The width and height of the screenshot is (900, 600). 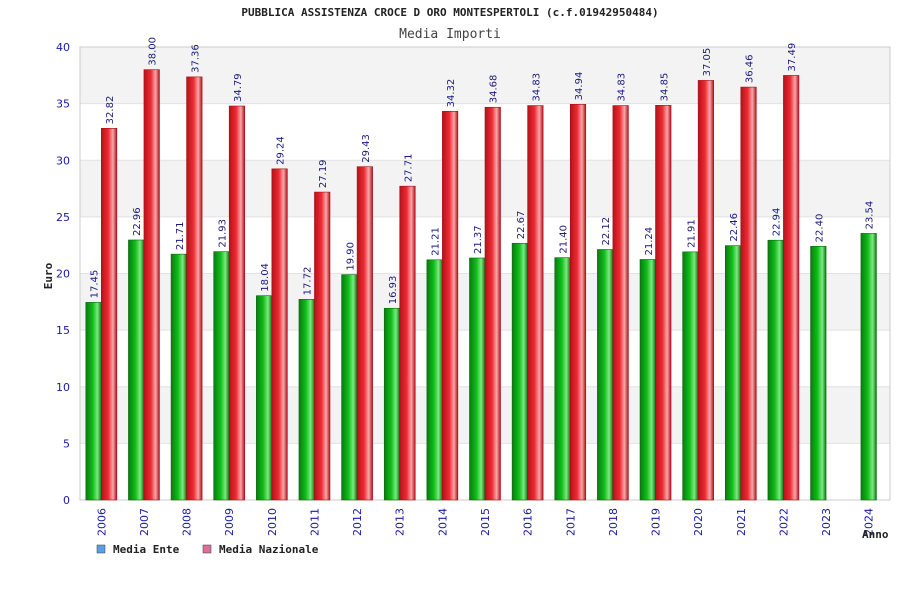 What do you see at coordinates (606, 231) in the screenshot?
I see `data-label-media-ente: 22.12` at bounding box center [606, 231].